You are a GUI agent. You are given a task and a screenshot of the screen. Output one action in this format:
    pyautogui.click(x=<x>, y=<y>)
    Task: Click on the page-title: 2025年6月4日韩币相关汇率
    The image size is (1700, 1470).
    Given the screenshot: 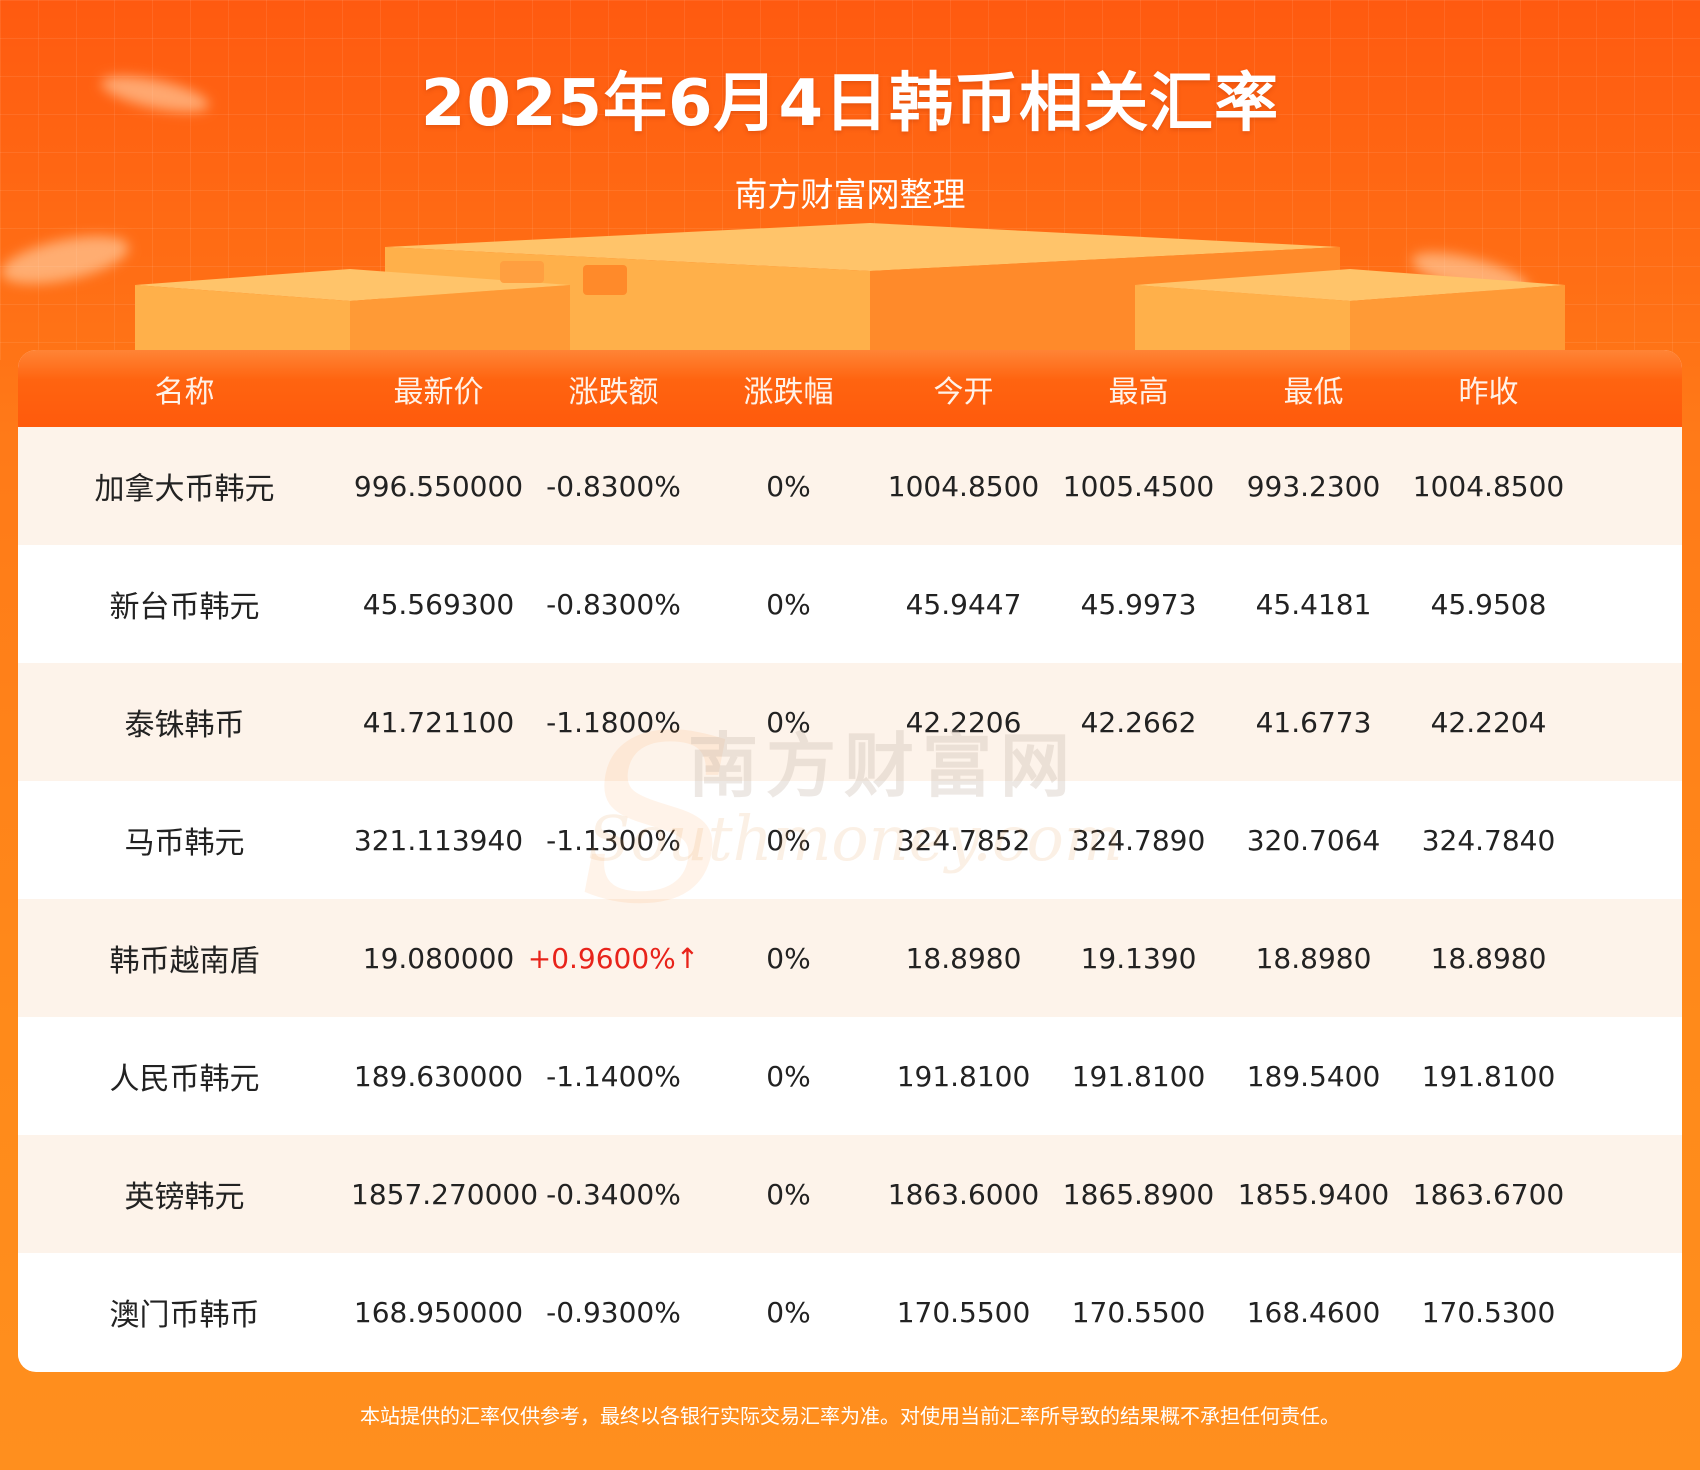 What is the action you would take?
    pyautogui.click(x=850, y=104)
    